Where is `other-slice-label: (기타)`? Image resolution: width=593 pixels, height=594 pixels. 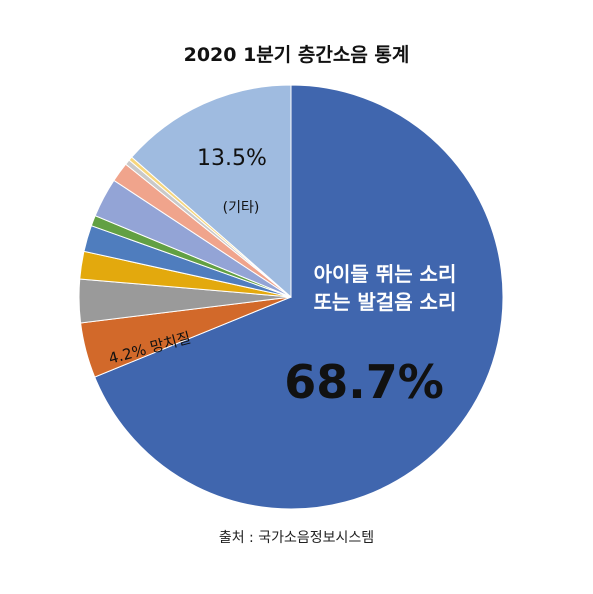 other-slice-label: (기타) is located at coordinates (241, 208).